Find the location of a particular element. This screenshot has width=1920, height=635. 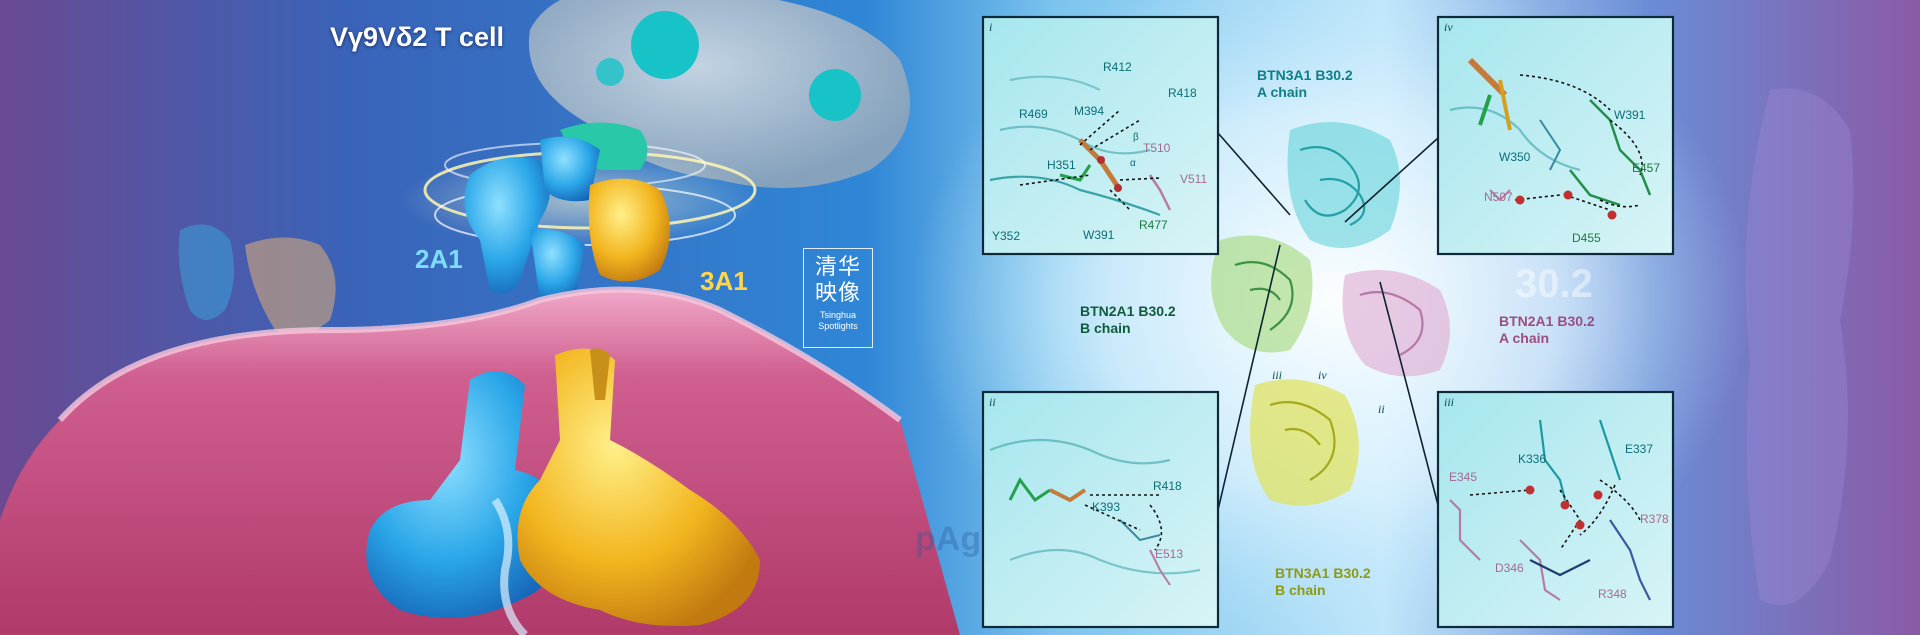

greek-alpha: α is located at coordinates (1133, 163).